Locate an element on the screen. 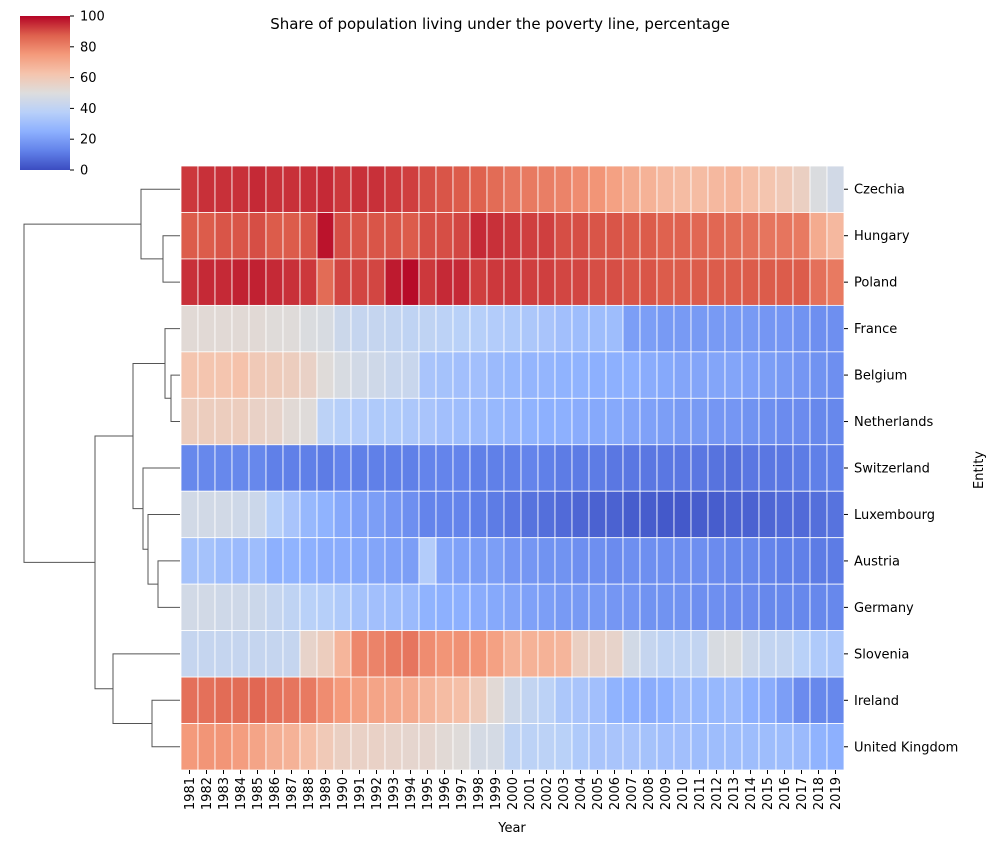  entity-label: Czechia is located at coordinates (879, 190).